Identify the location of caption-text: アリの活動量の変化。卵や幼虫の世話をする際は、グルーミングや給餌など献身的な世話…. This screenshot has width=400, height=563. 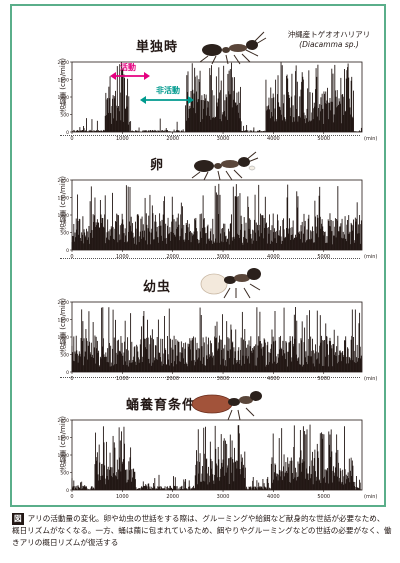
(202, 530).